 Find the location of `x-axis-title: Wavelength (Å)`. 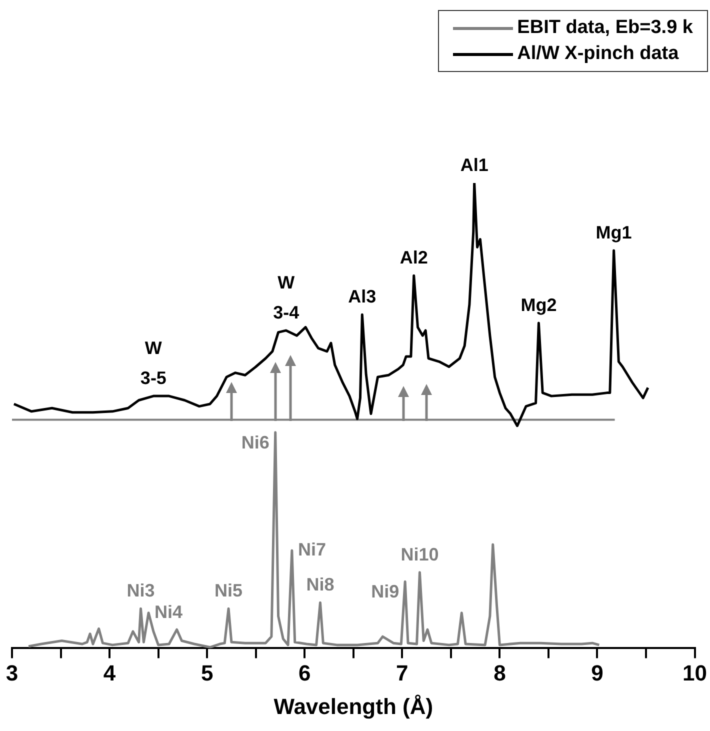

x-axis-title: Wavelength (Å) is located at coordinates (354, 706).